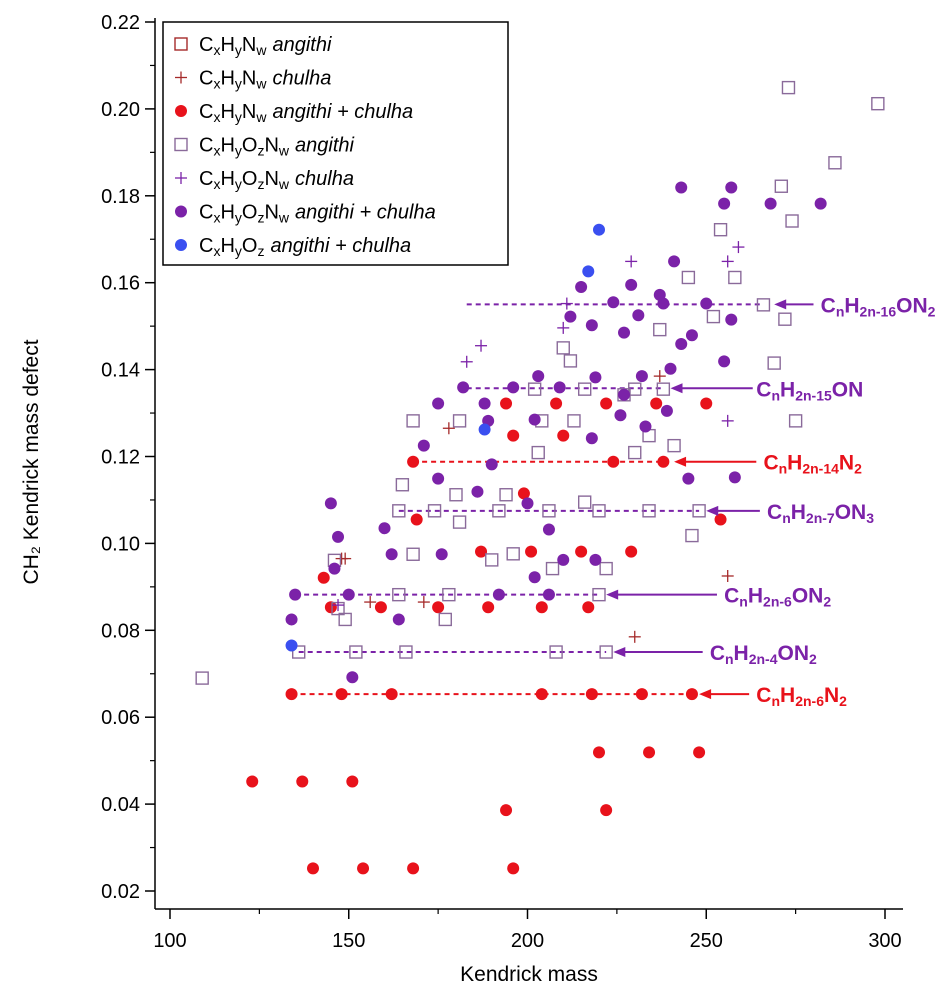 Image resolution: width=949 pixels, height=992 pixels. What do you see at coordinates (120, 197) in the screenshot?
I see `y-tick-label: 0.18` at bounding box center [120, 197].